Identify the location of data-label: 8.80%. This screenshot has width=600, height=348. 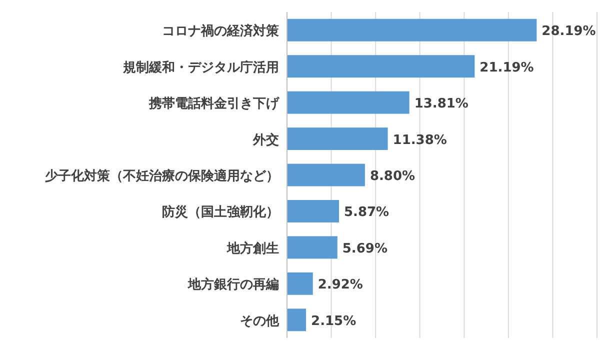
(393, 176).